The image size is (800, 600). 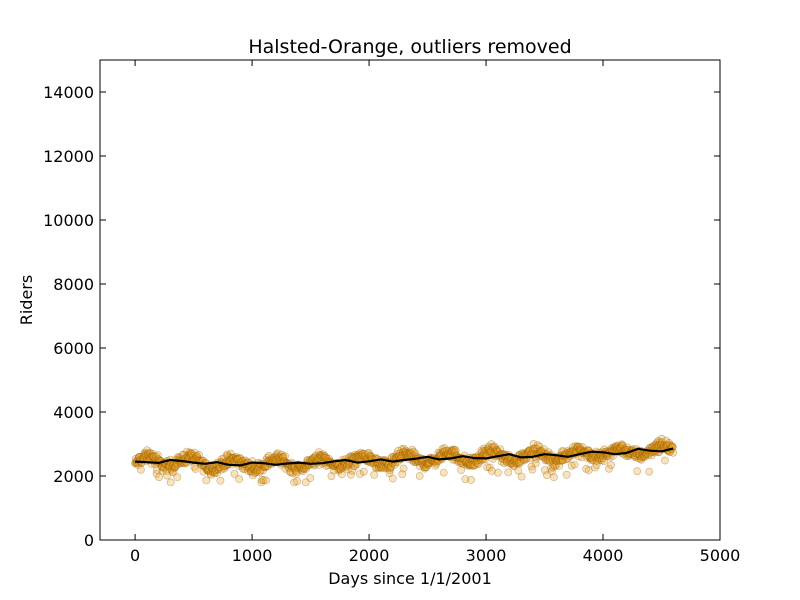 I want to click on y-tick-label: 0, so click(x=89, y=540).